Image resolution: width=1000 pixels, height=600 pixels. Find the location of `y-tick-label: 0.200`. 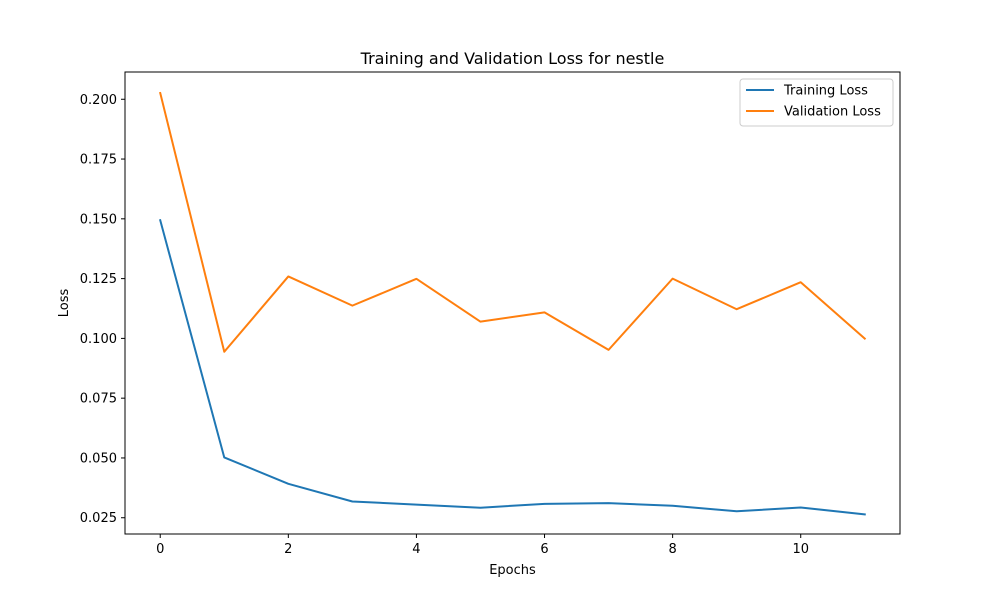

y-tick-label: 0.200 is located at coordinates (98, 100).